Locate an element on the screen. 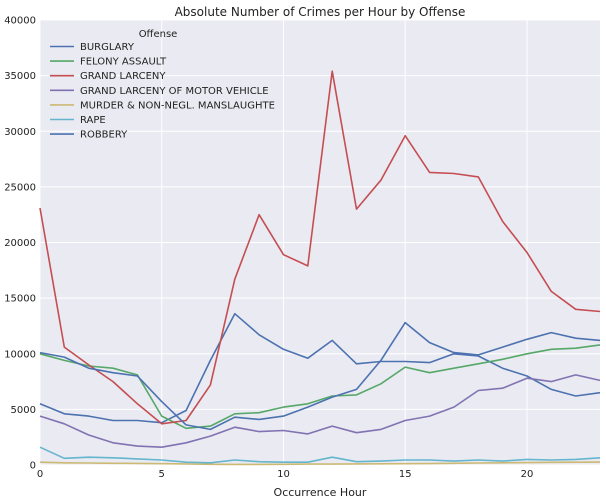 This screenshot has height=504, width=606. y-tick-label: 5000 is located at coordinates (23, 410).